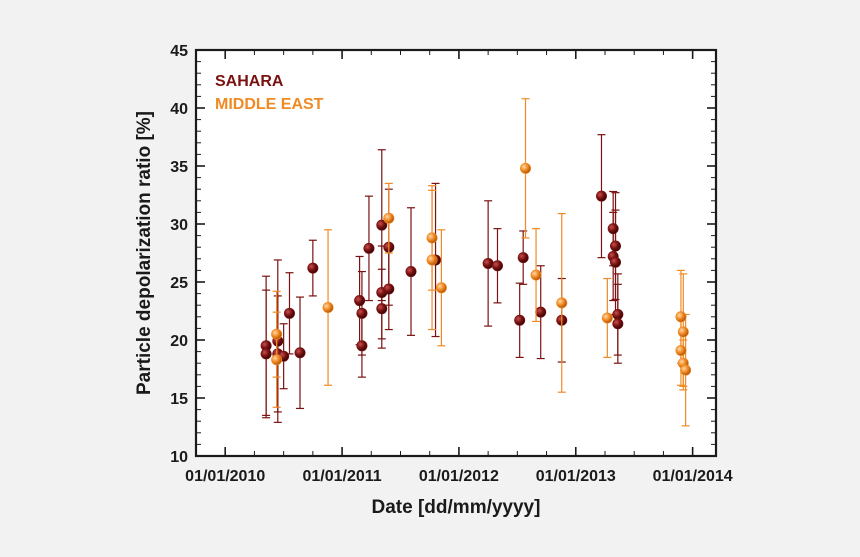 This screenshot has height=557, width=860. Describe the element at coordinates (225, 476) in the screenshot. I see `x-tick-label: 01/01/2010` at that location.